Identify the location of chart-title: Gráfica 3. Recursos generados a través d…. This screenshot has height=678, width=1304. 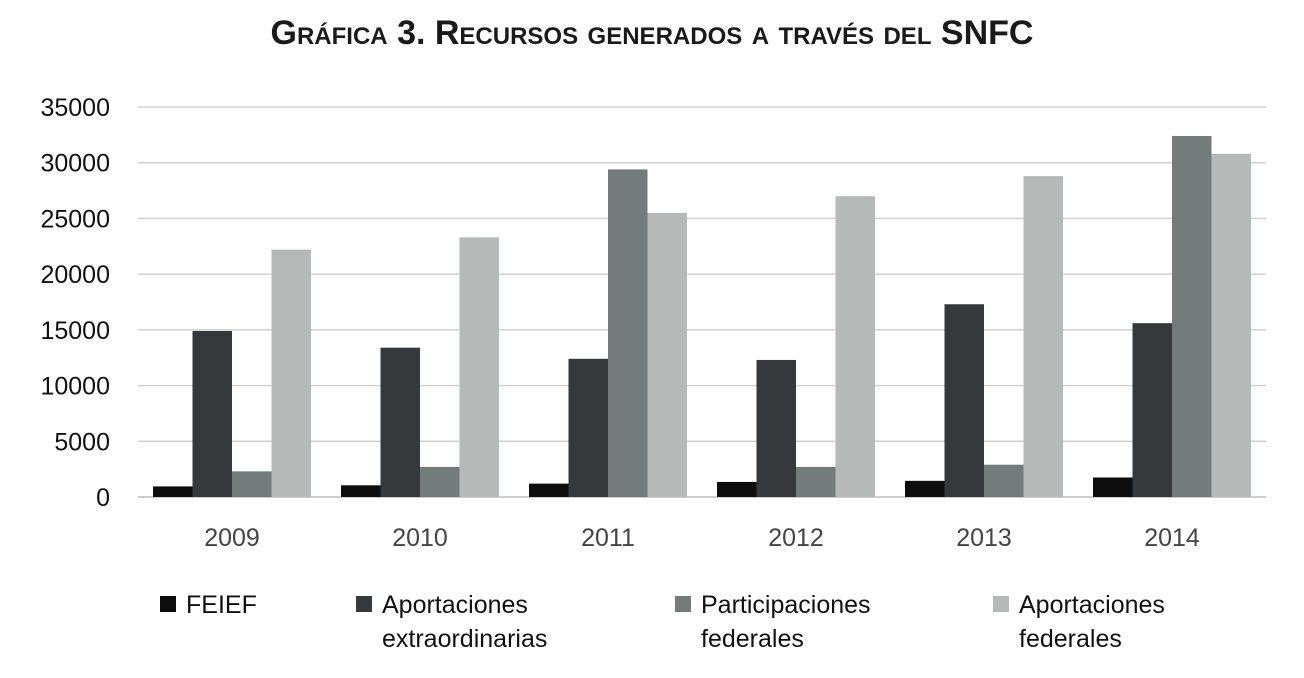
(652, 33).